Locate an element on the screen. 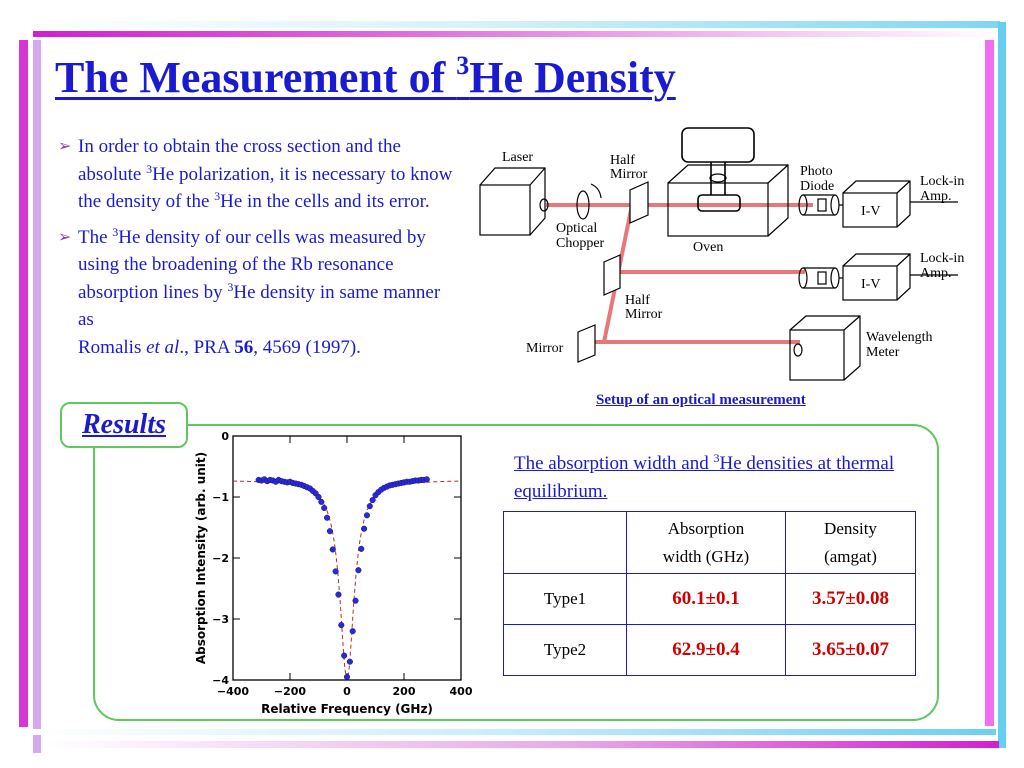 This screenshot has width=1024, height=768. x-tick-label: −200 is located at coordinates (290, 691).